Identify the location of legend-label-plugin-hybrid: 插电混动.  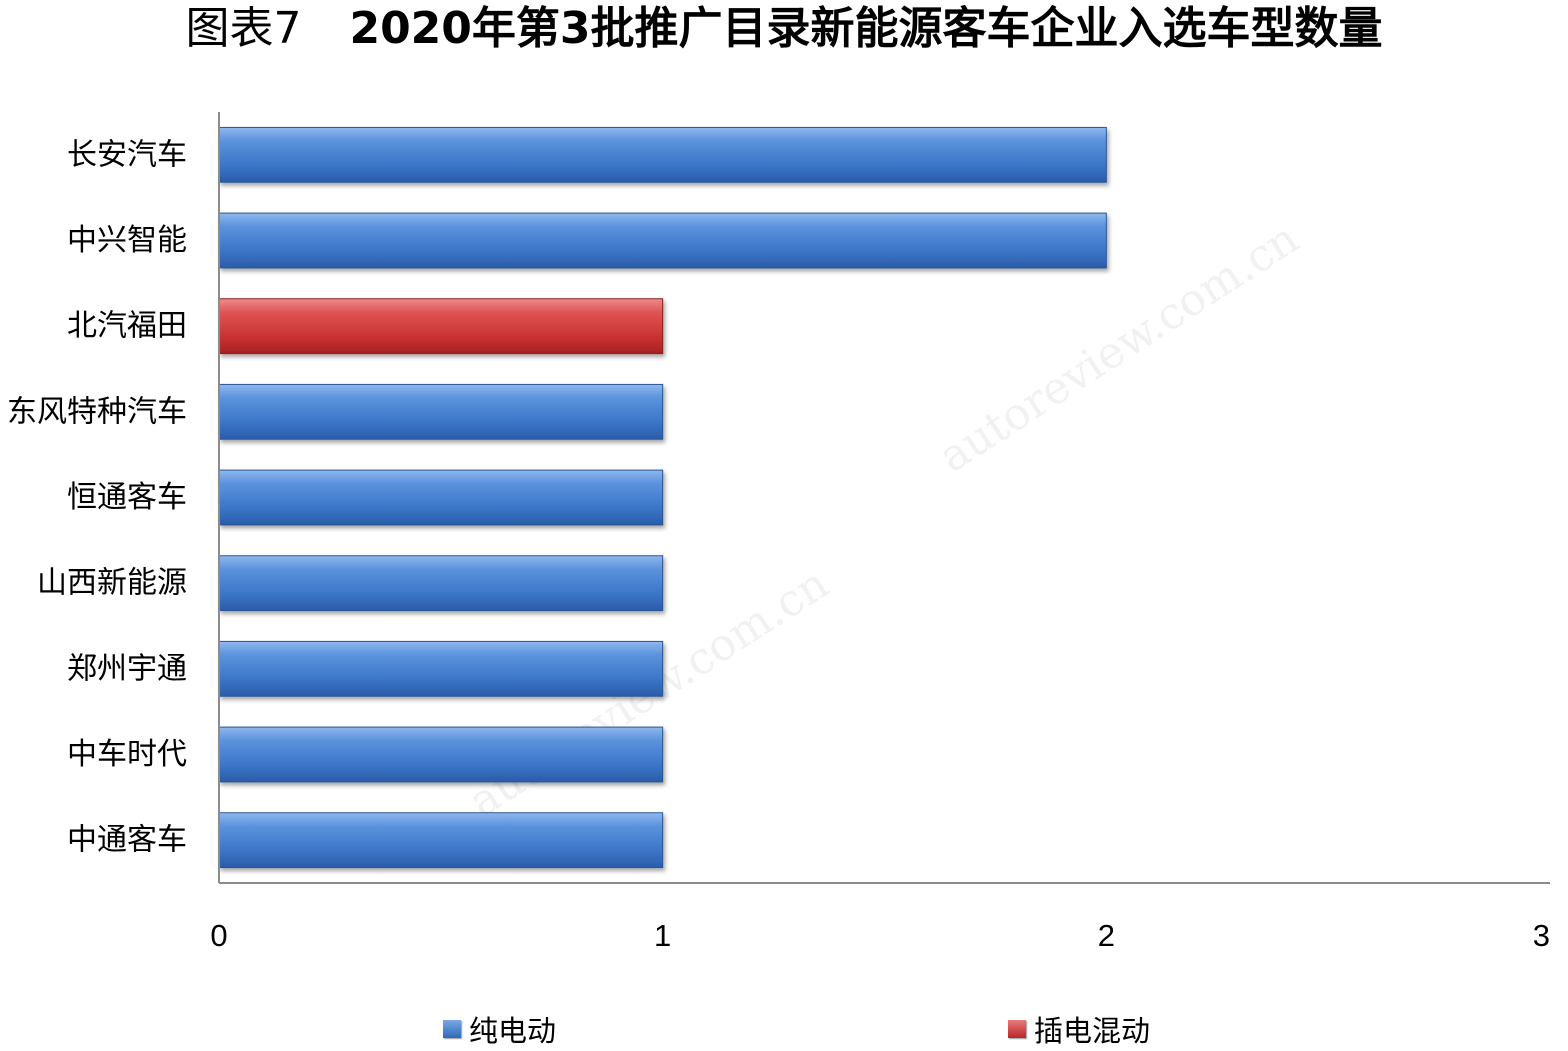
(1092, 1031).